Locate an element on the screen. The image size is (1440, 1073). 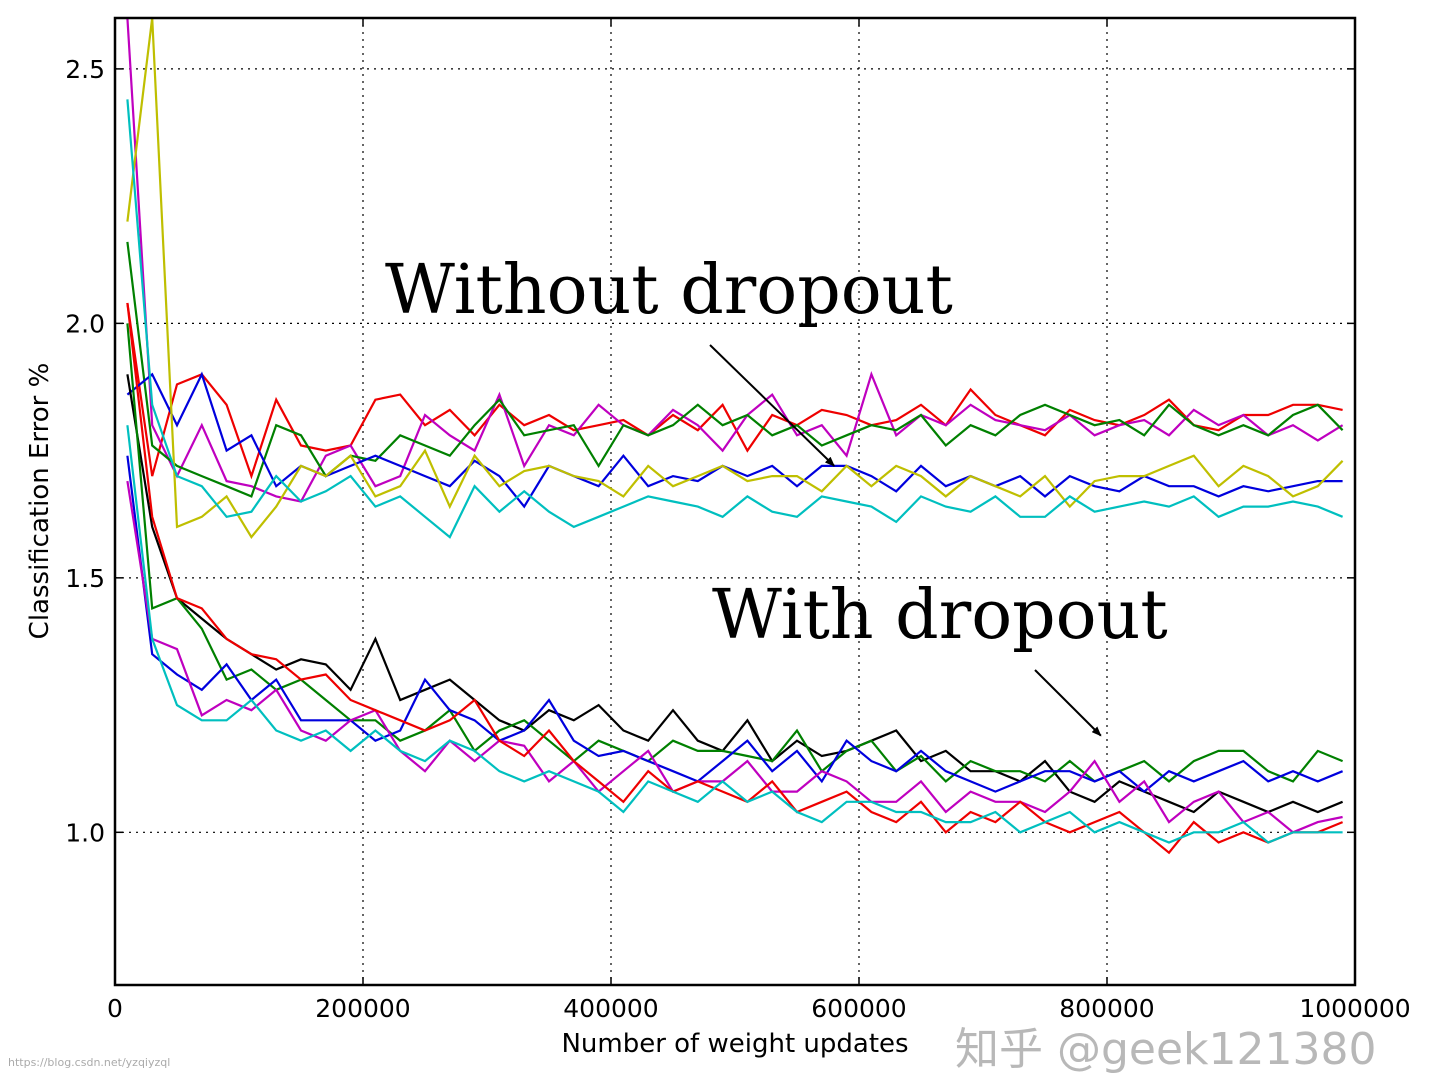
x-axis-label: Number of weight updates is located at coordinates (734, 1044).